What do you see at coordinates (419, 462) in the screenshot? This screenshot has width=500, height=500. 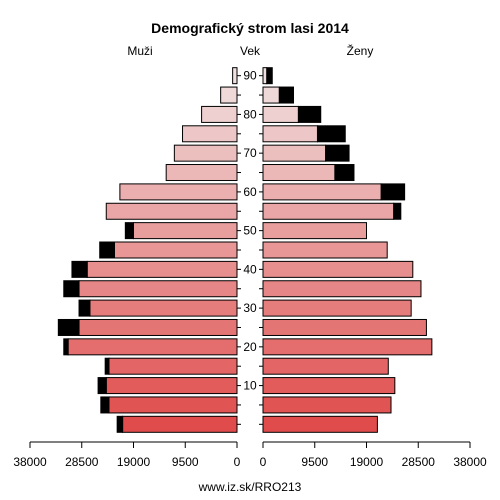 I see `right-x-tick-label: 28500` at bounding box center [419, 462].